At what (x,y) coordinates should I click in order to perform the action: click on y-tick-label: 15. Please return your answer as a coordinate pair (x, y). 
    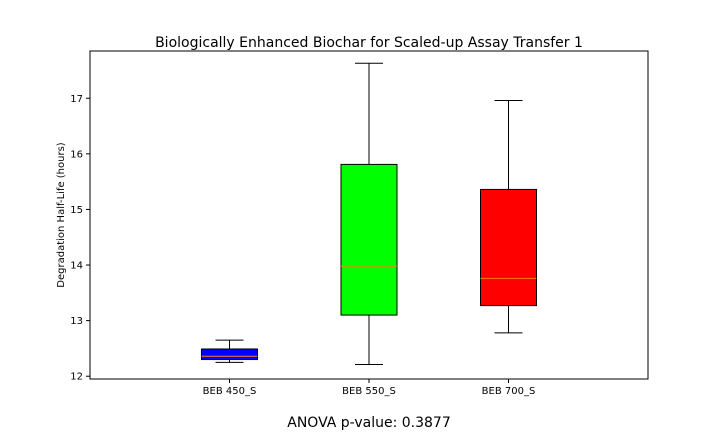
    Looking at the image, I should click on (76, 210).